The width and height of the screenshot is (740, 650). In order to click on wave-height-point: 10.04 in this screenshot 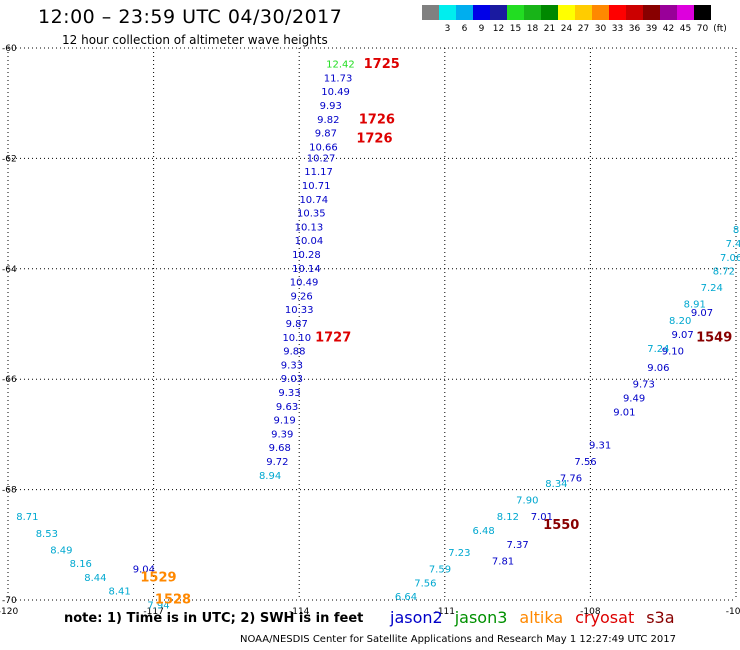, I will do `click(309, 241)`.